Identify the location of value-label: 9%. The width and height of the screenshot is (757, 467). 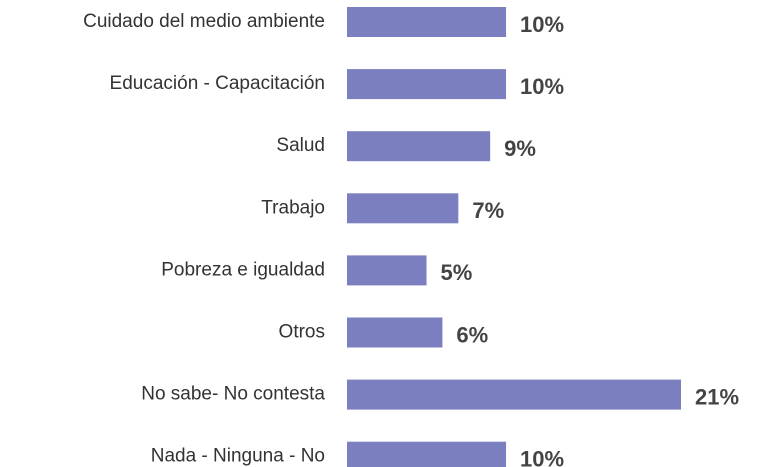
(520, 148).